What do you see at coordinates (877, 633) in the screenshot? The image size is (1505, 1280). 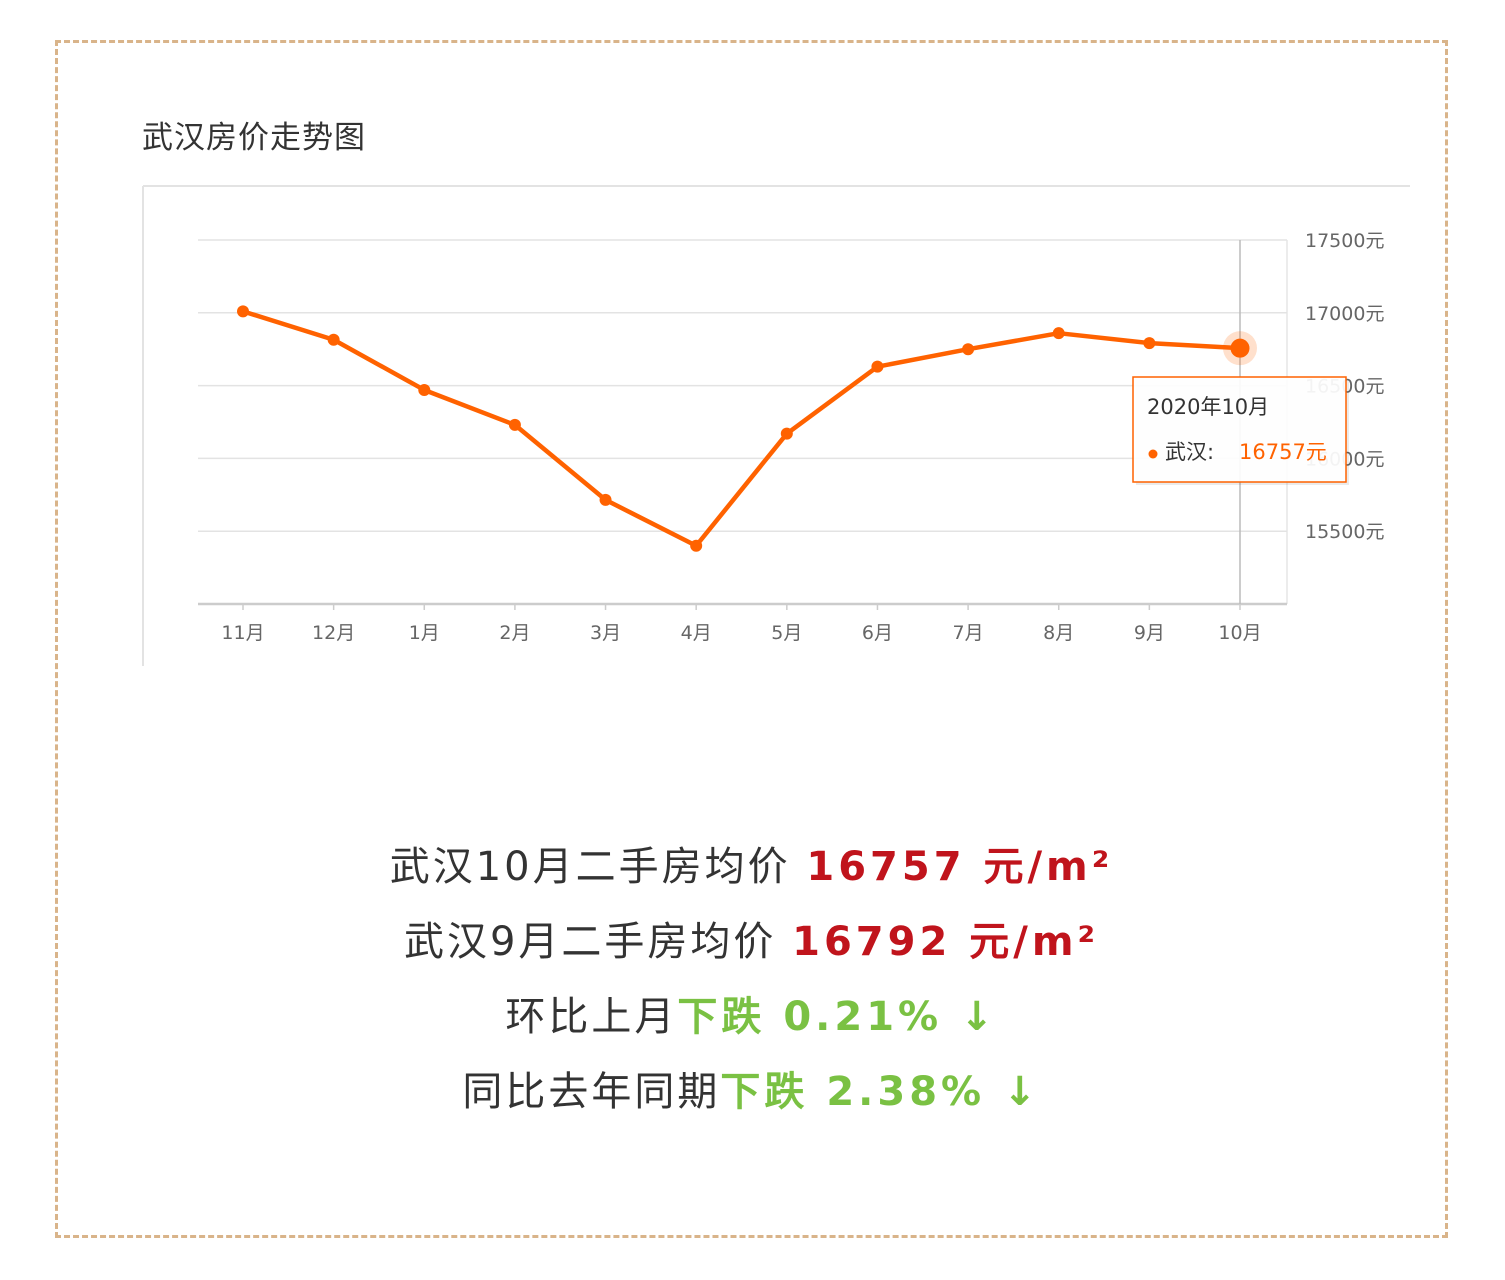 I see `x-tick-label: 6月` at bounding box center [877, 633].